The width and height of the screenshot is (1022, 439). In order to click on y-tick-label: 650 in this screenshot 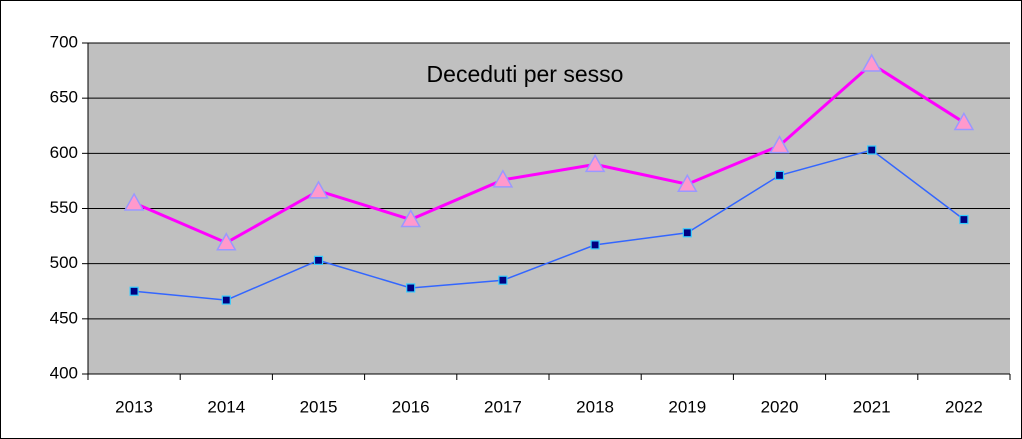, I will do `click(64, 97)`.